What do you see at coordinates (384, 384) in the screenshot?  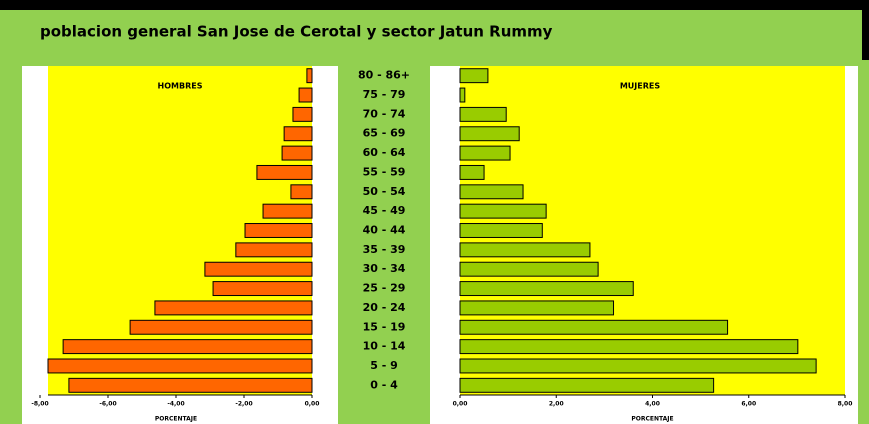 I see `age-label: 0 - 4` at bounding box center [384, 384].